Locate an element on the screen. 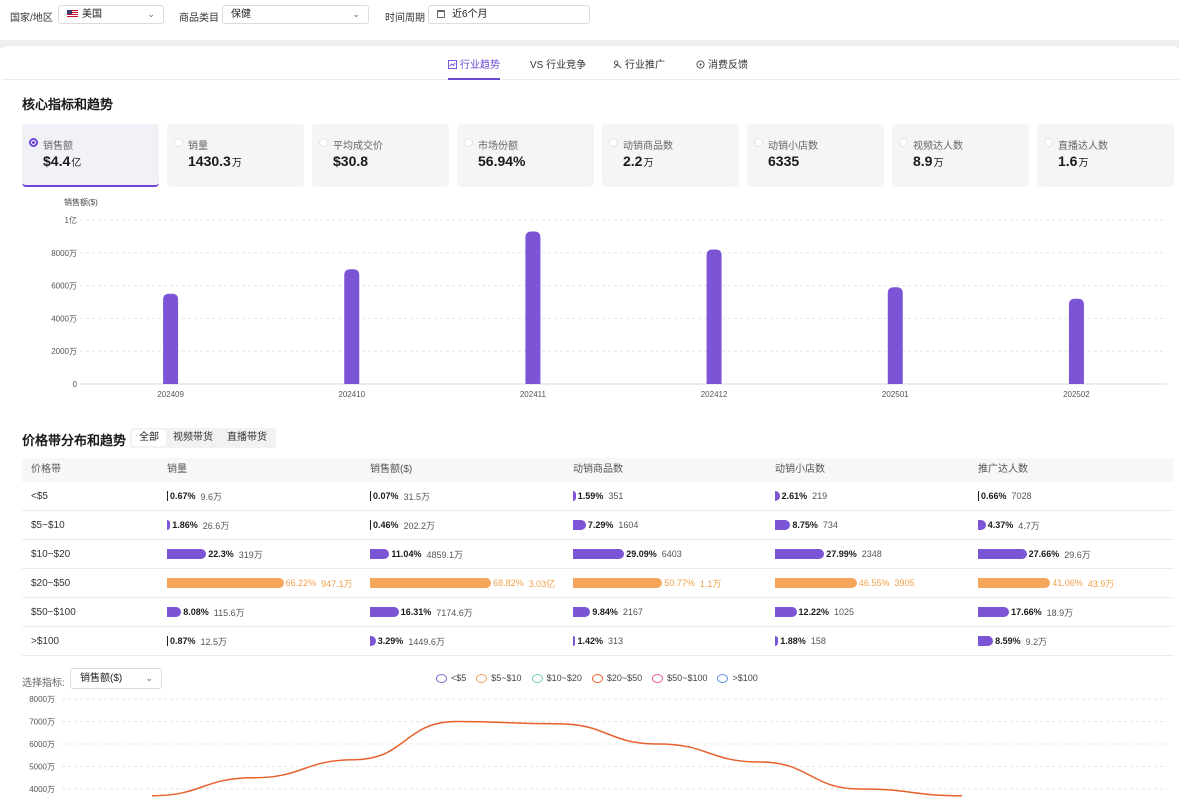 The height and width of the screenshot is (801, 1179). share-percent: 8.75% is located at coordinates (805, 525).